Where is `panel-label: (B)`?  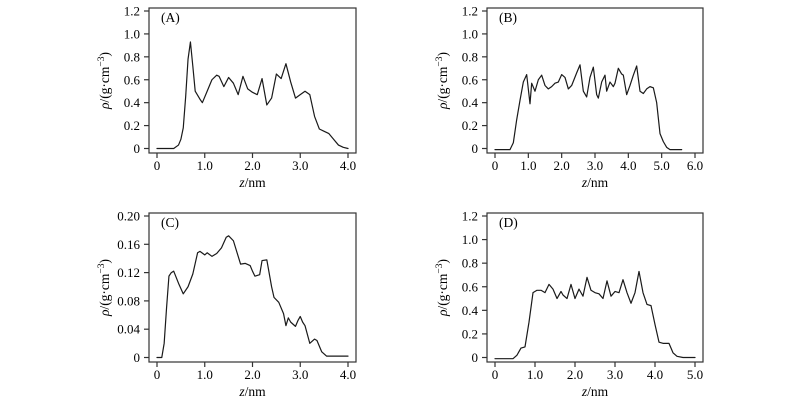 panel-label: (B) is located at coordinates (508, 17).